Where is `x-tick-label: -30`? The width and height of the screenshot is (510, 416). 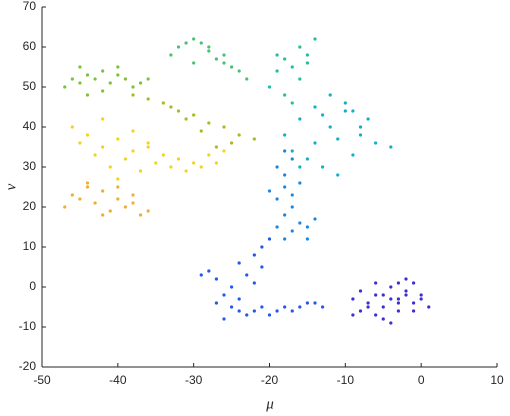 x-tick-label: -30 is located at coordinates (194, 380).